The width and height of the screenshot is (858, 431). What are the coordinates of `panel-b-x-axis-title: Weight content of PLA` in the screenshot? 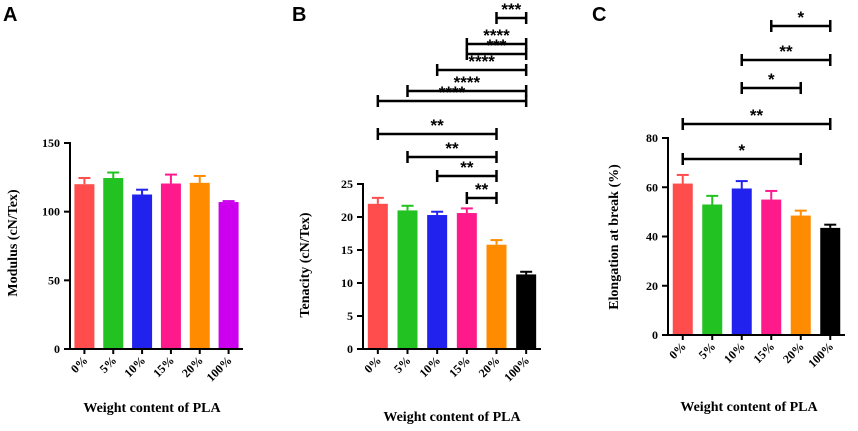 It's located at (452, 417).